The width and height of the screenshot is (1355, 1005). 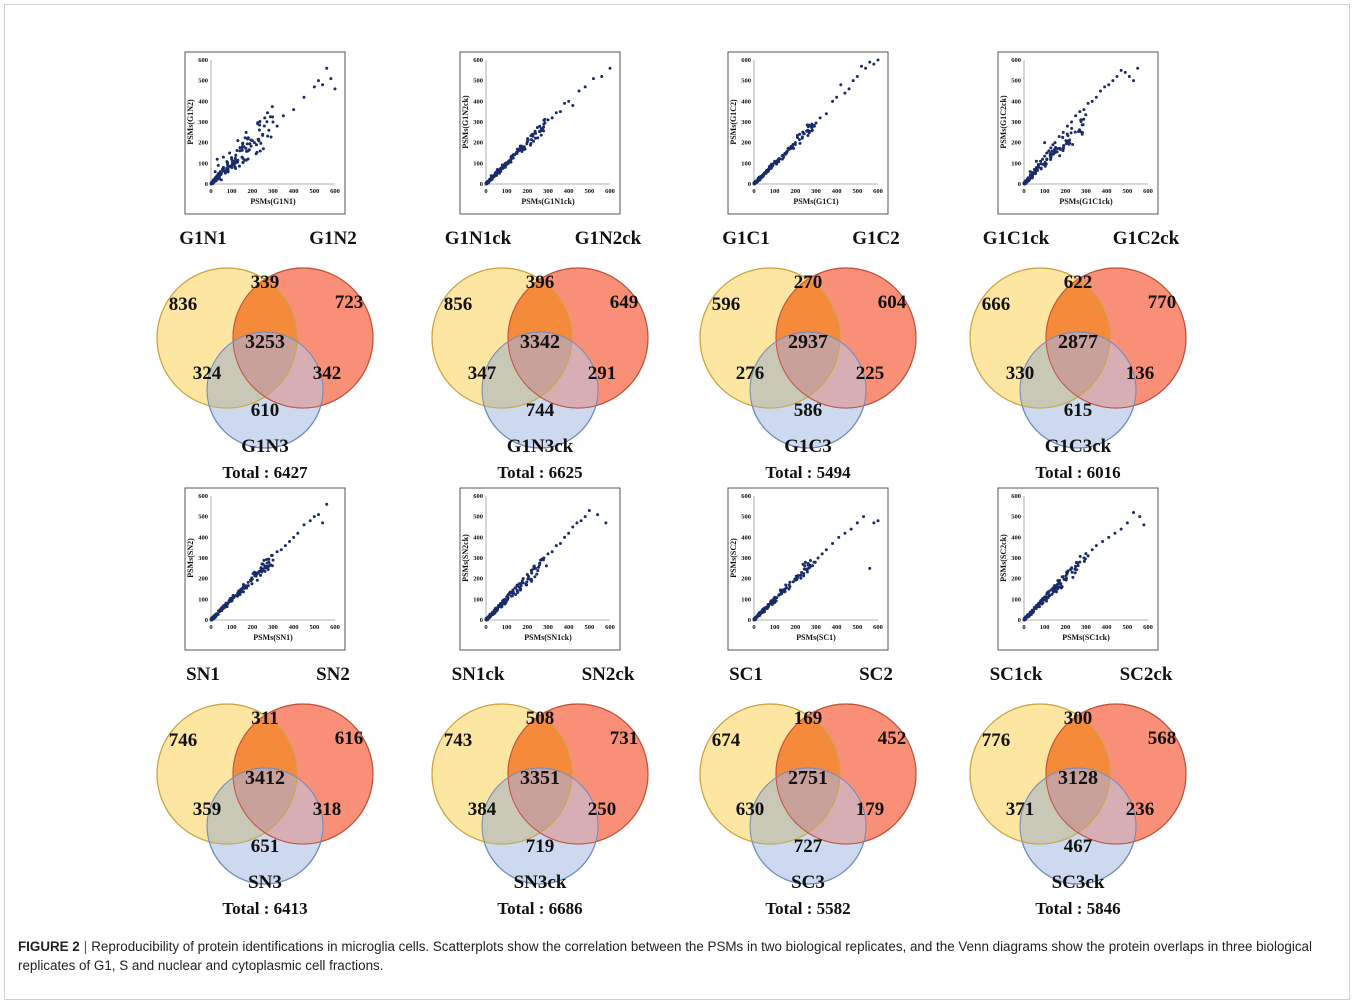 I want to click on y-axis-label: PSMs(SN2ck), so click(x=465, y=558).